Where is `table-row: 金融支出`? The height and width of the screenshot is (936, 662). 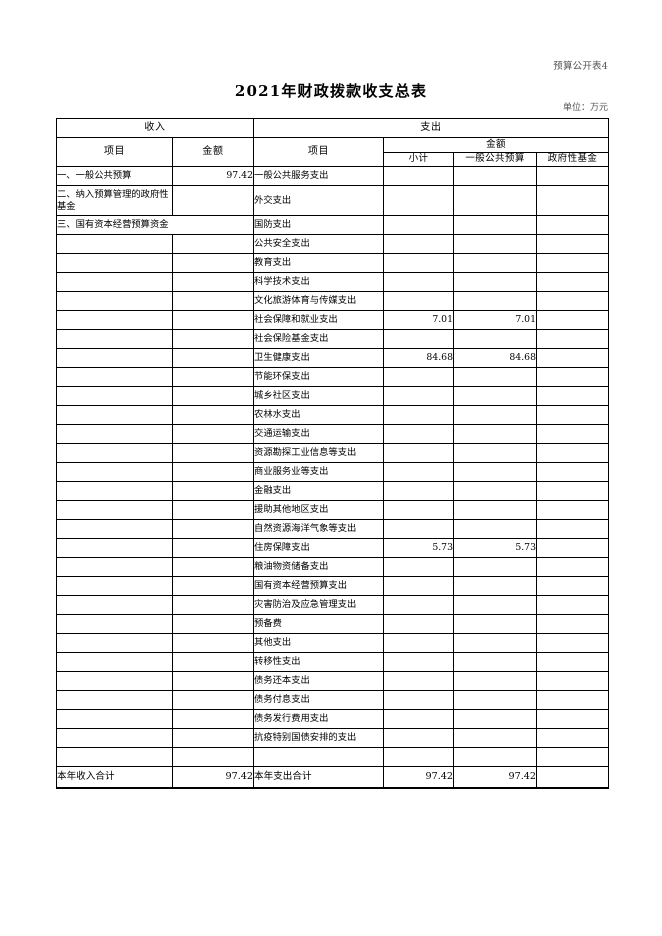 table-row: 金融支出 is located at coordinates (333, 491).